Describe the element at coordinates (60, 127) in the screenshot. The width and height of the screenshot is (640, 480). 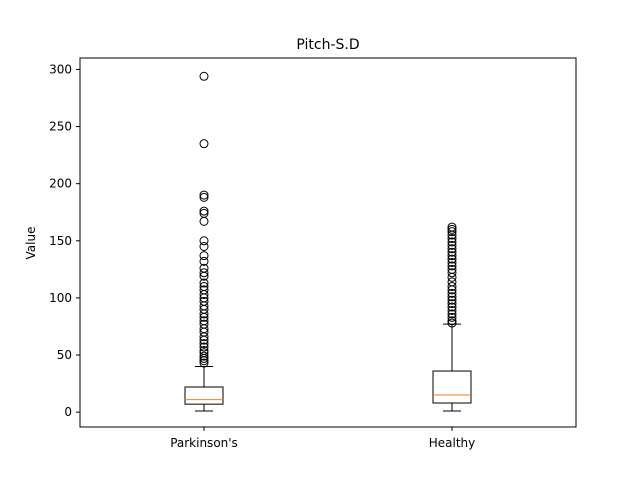
I see `y-tick-label: 250` at that location.